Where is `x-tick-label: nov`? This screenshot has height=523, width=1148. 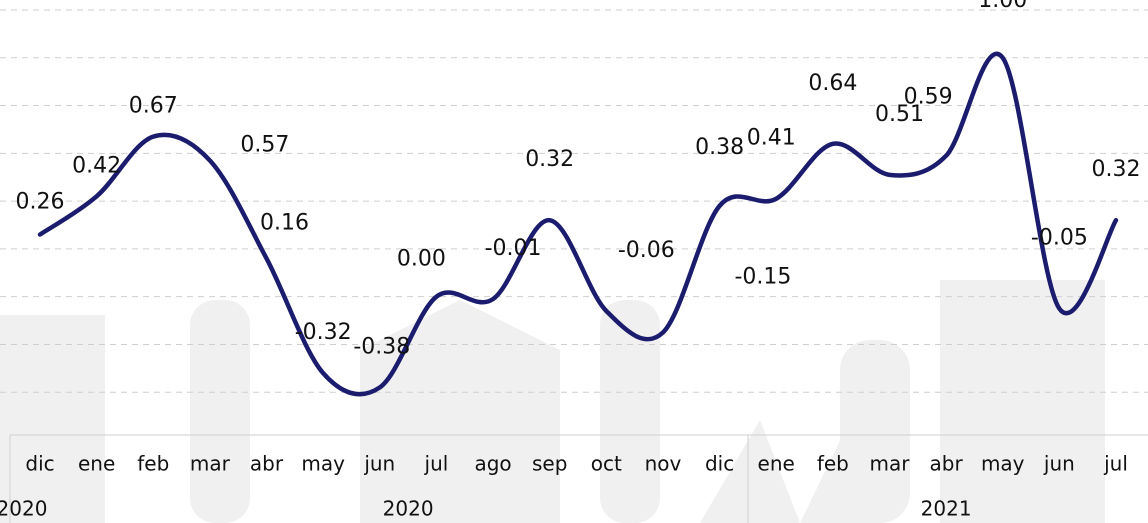 x-tick-label: nov is located at coordinates (663, 464).